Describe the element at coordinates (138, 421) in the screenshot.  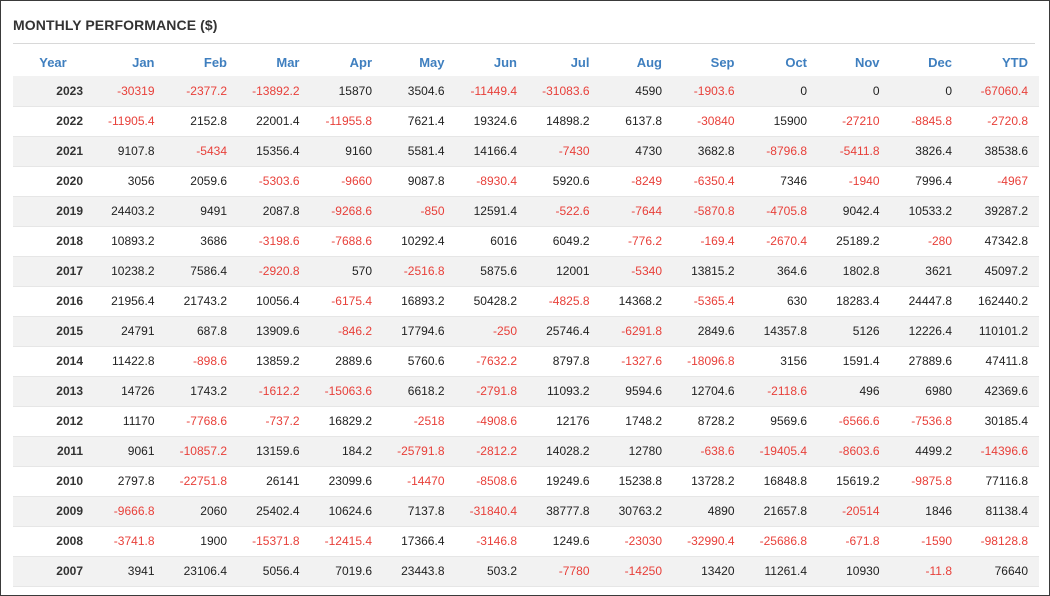
I see `month-cell: 11170` at that location.